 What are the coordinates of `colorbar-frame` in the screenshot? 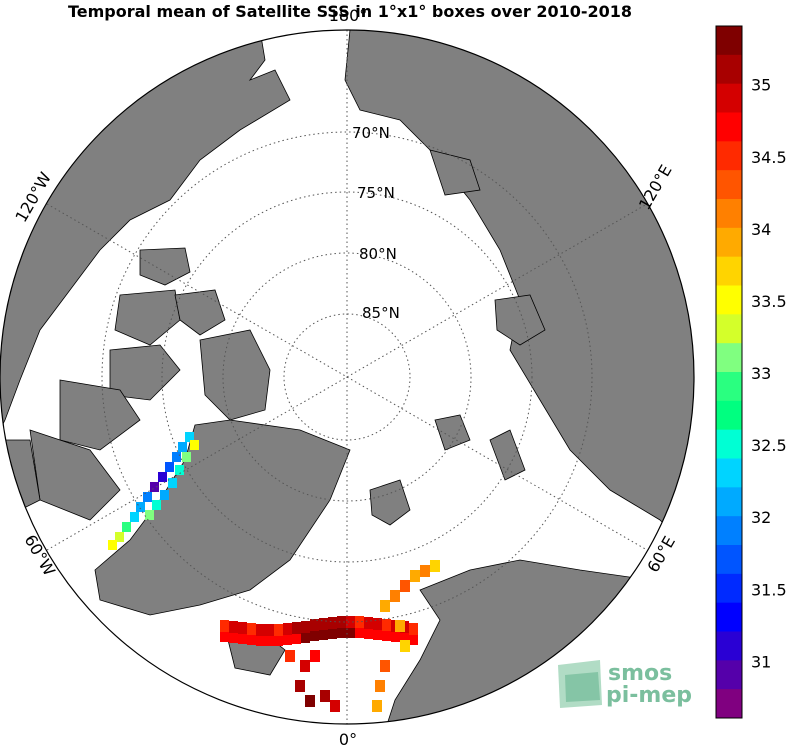 It's located at (729, 372).